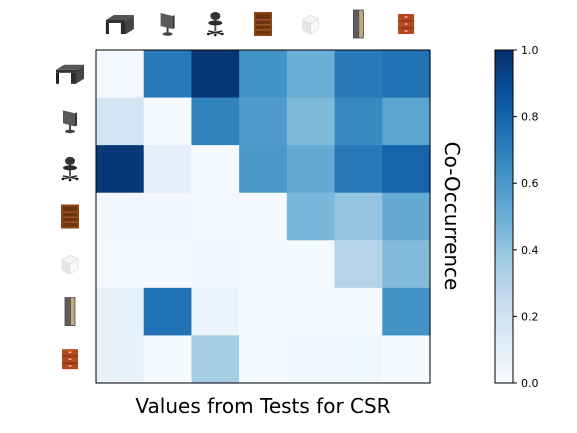  What do you see at coordinates (530, 183) in the screenshot?
I see `colorbar-tick-label: 0.6` at bounding box center [530, 183].